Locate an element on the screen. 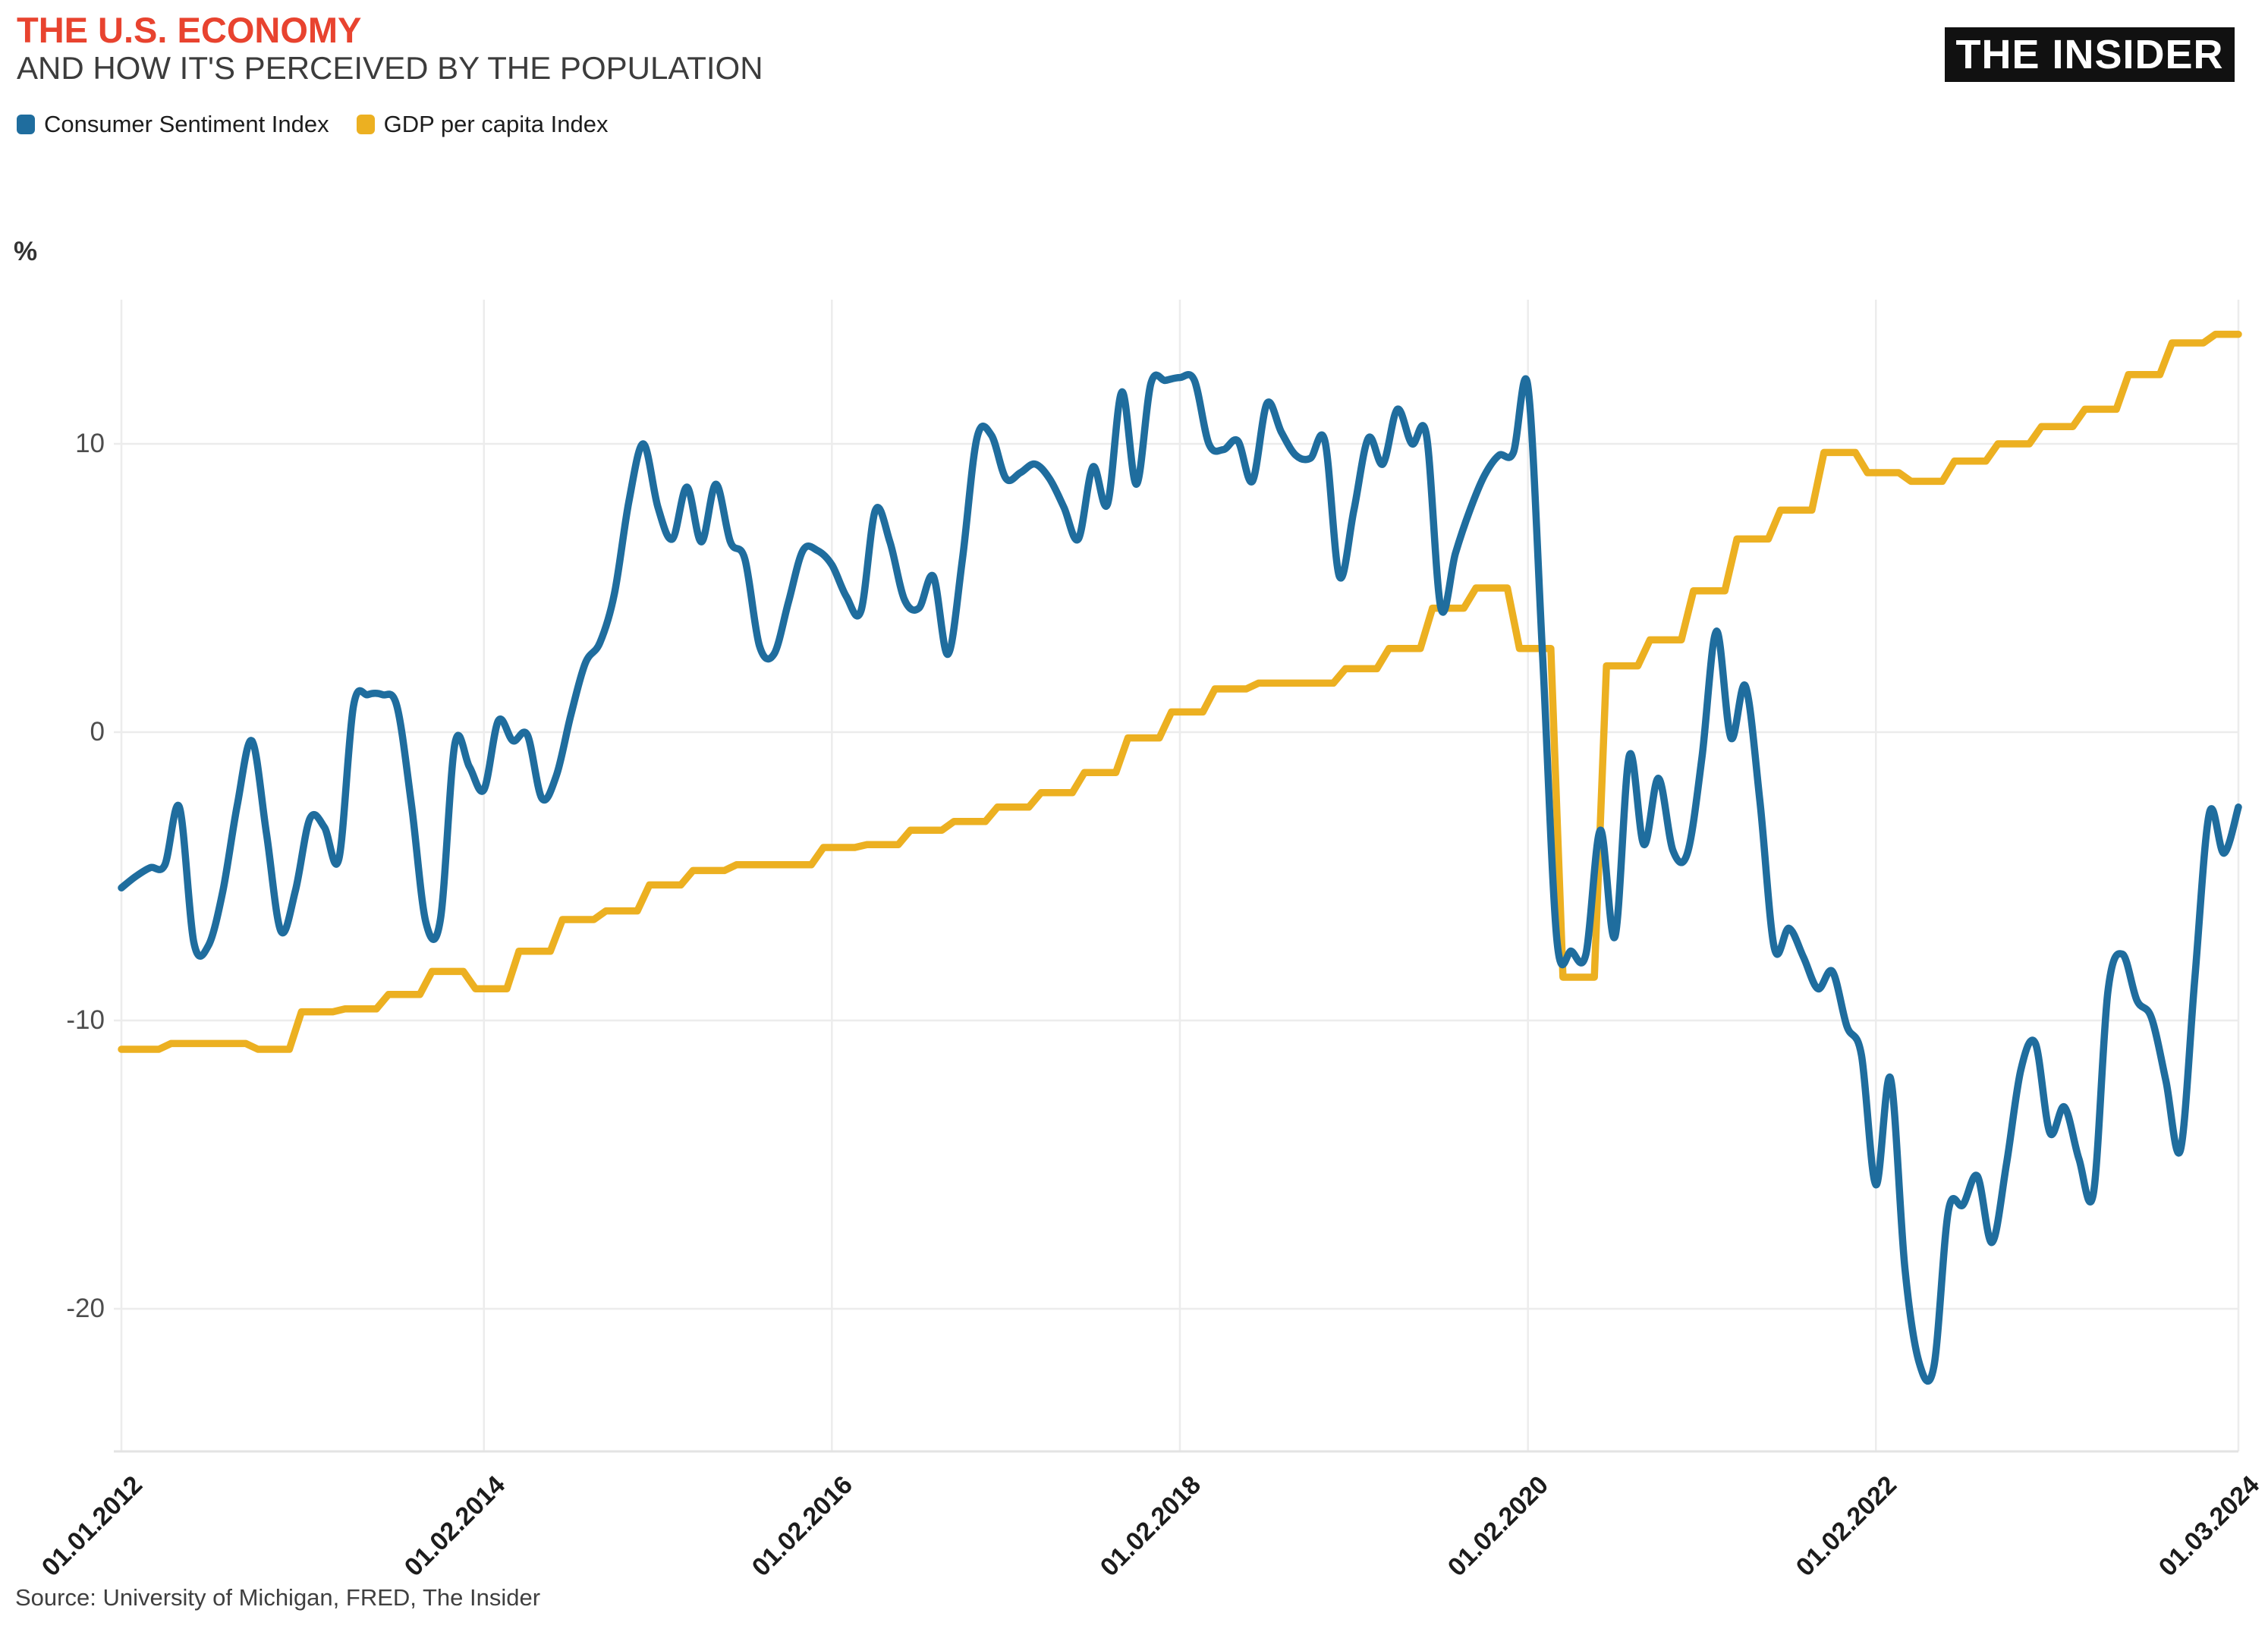 This screenshot has width=2268, height=1635. page-subtitle: AND HOW IT'S PERCEIVED BY THE POPULATION is located at coordinates (390, 68).